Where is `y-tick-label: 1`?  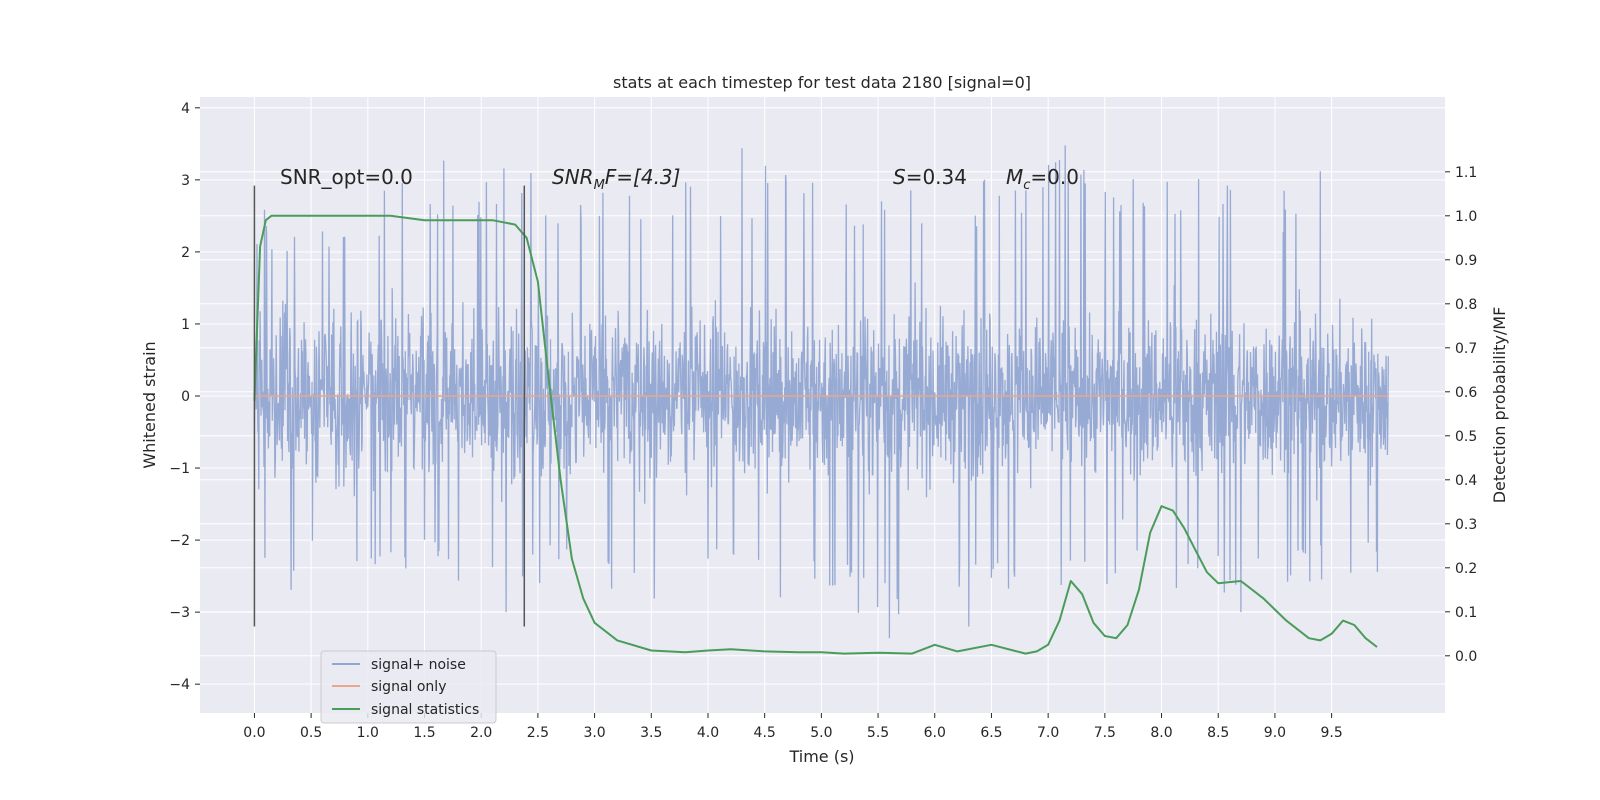
y-tick-label: 1 is located at coordinates (185, 325).